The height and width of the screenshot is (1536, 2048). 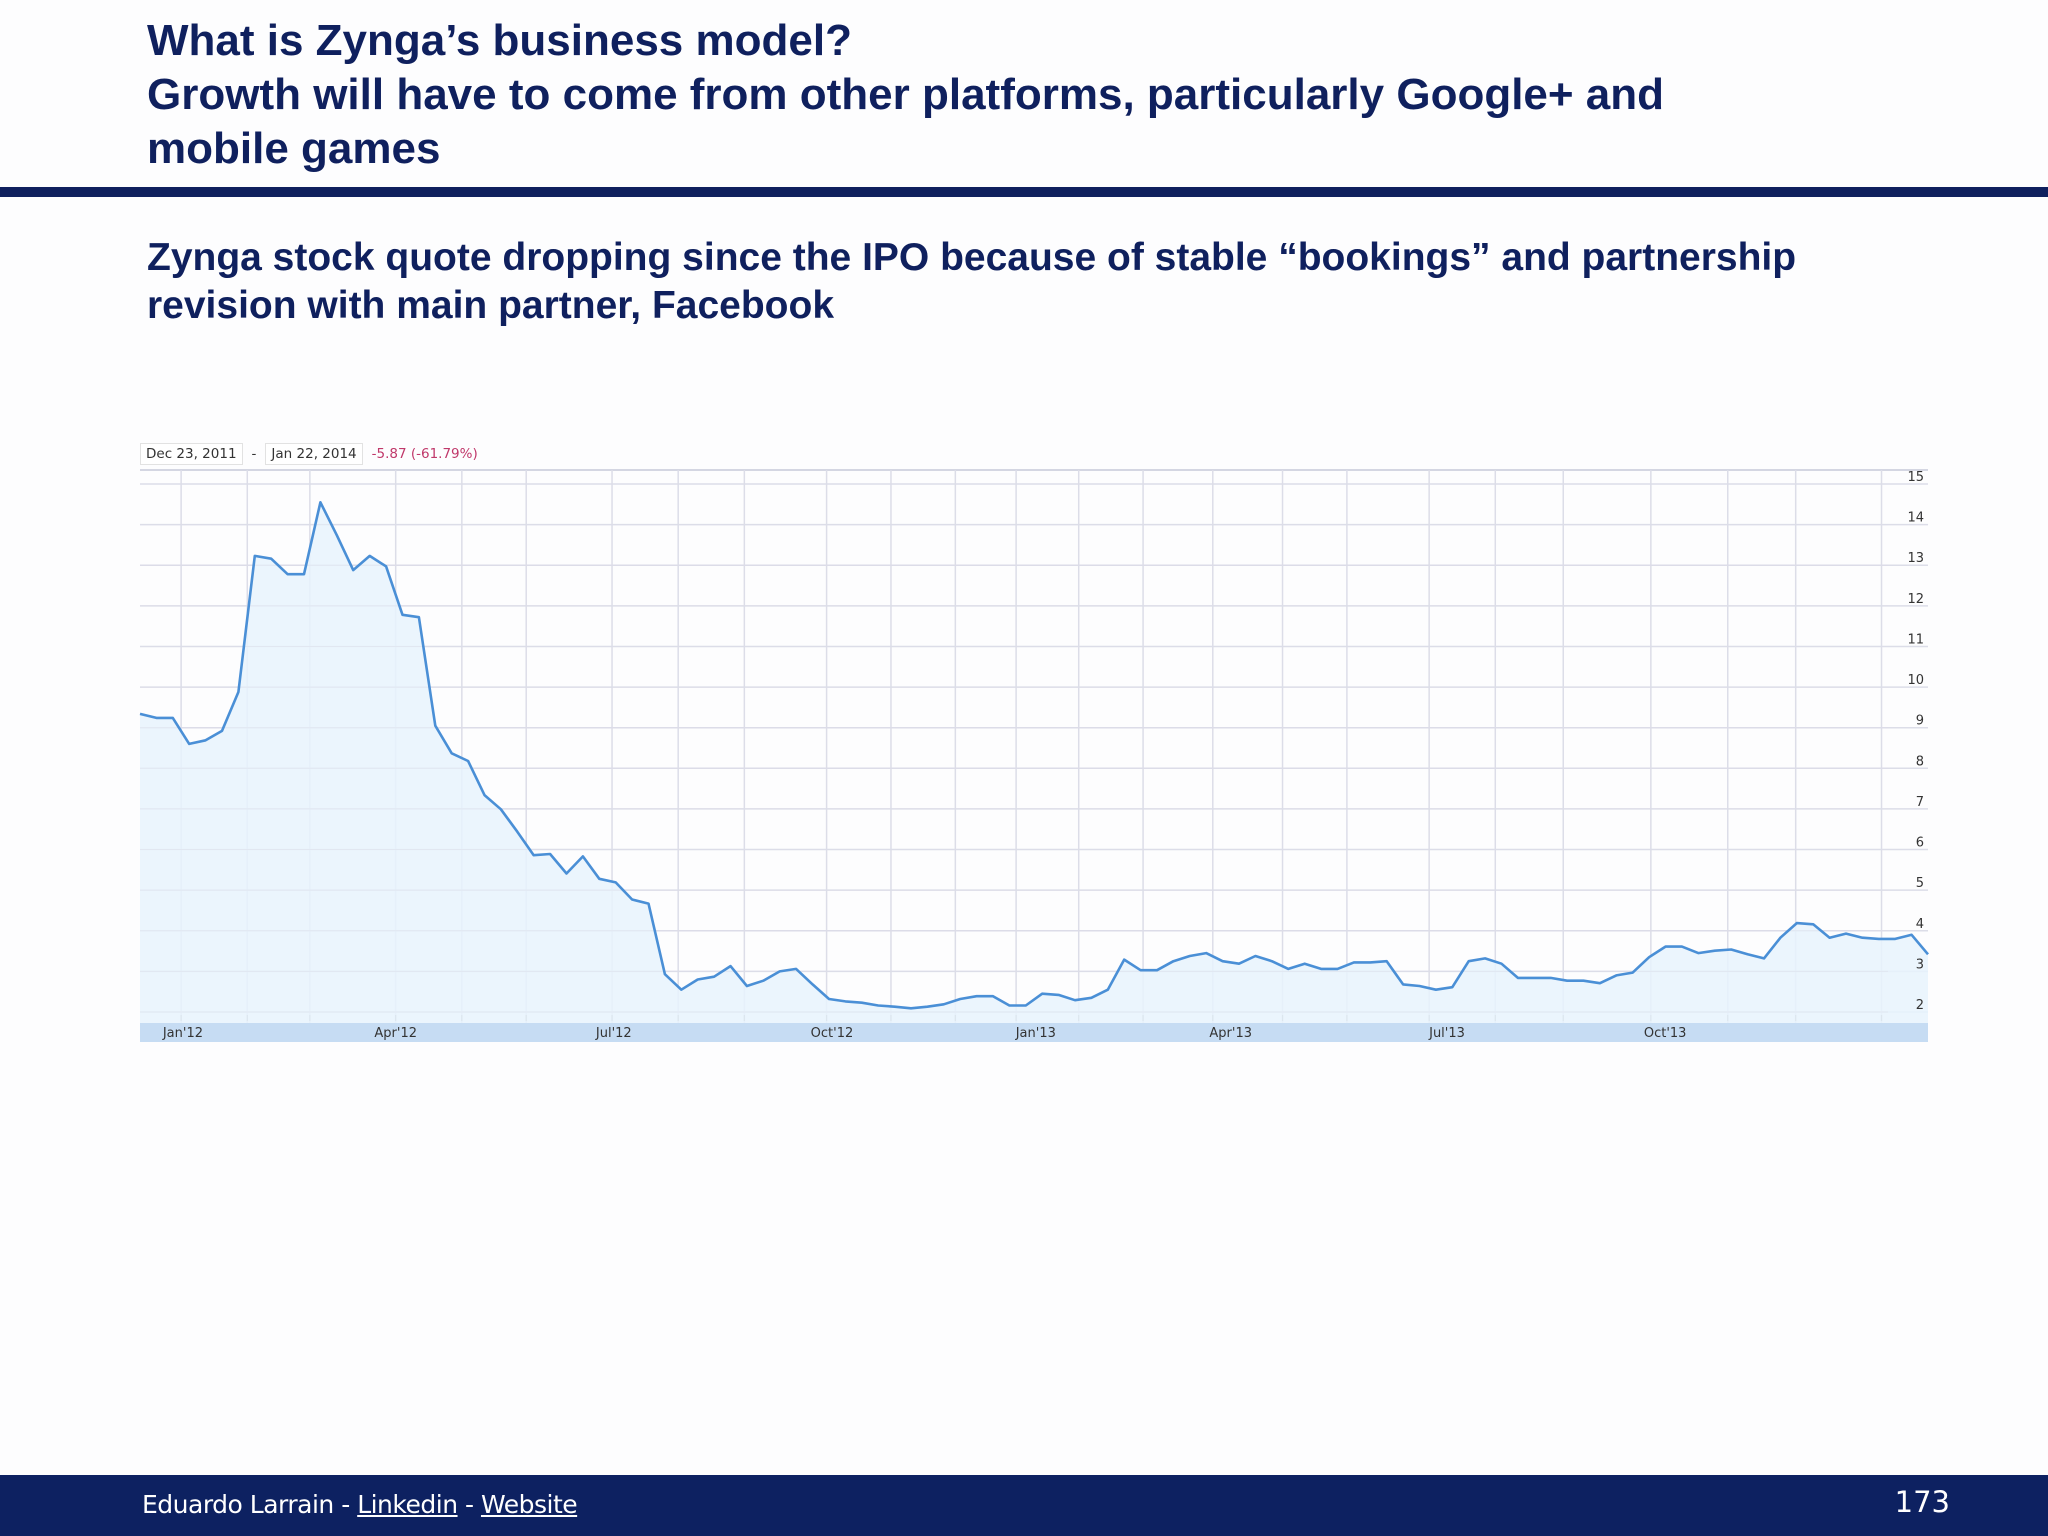 I want to click on page-number: 173, so click(x=1922, y=1502).